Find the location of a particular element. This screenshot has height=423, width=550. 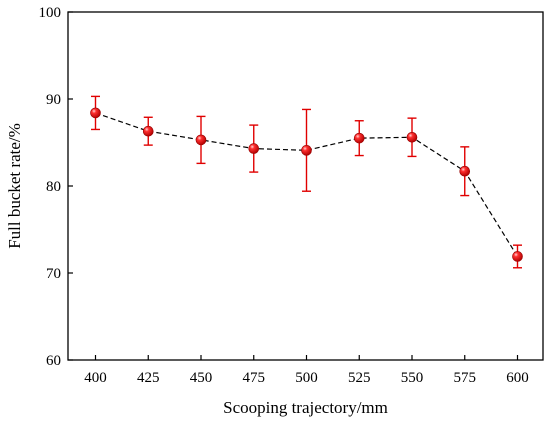

x-tick-label: 600 is located at coordinates (517, 378).